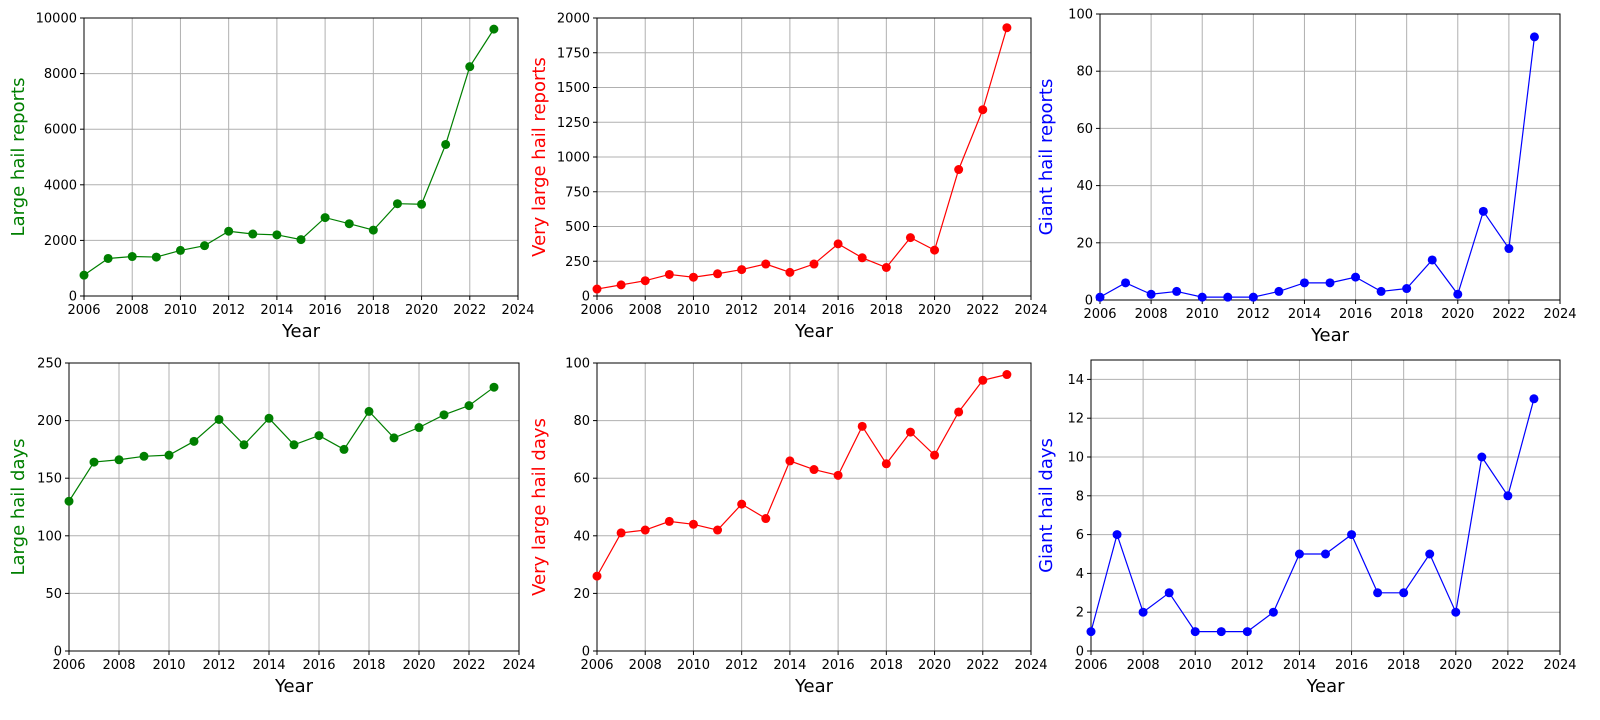 The width and height of the screenshot is (1600, 720). What do you see at coordinates (573, 158) in the screenshot?
I see `y-tick-label: 1000` at bounding box center [573, 158].